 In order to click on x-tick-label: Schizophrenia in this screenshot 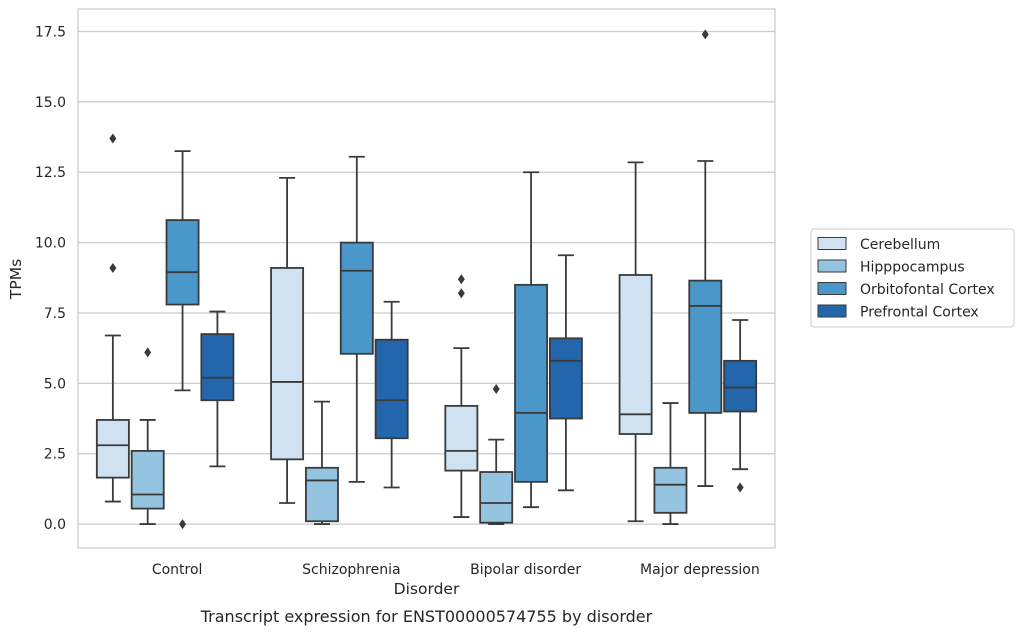, I will do `click(351, 570)`.